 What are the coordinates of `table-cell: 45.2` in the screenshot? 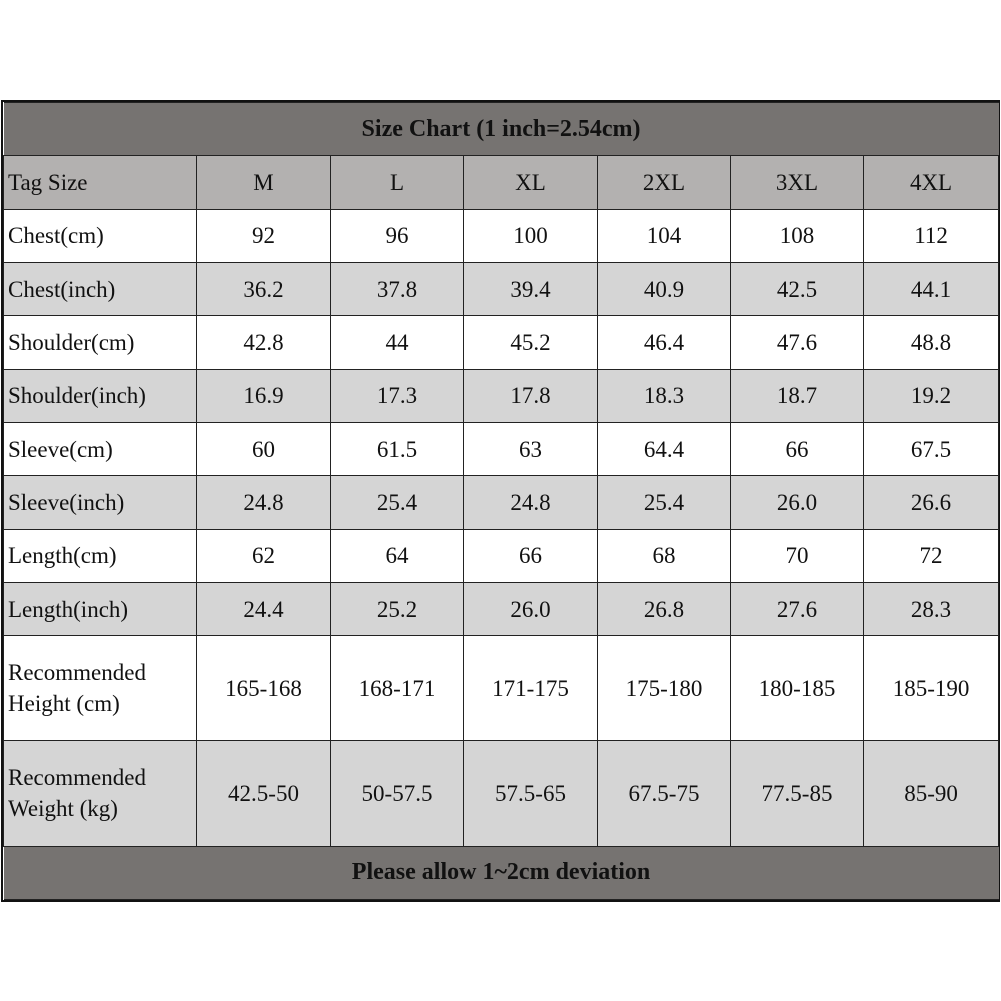 It's located at (530, 342).